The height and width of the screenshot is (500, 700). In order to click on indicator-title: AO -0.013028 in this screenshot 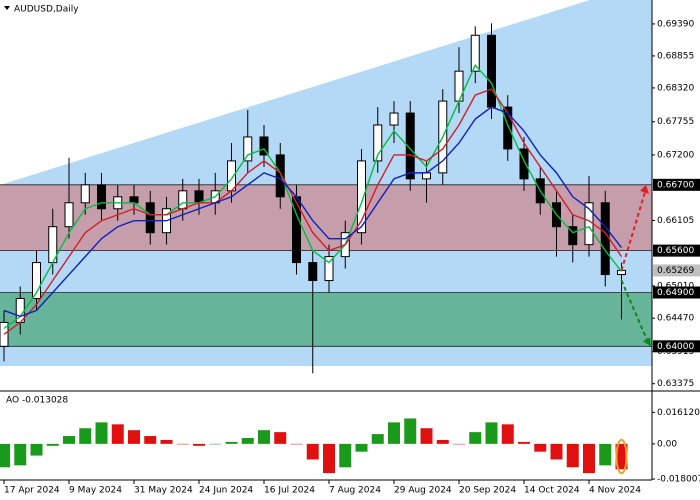, I will do `click(37, 401)`.